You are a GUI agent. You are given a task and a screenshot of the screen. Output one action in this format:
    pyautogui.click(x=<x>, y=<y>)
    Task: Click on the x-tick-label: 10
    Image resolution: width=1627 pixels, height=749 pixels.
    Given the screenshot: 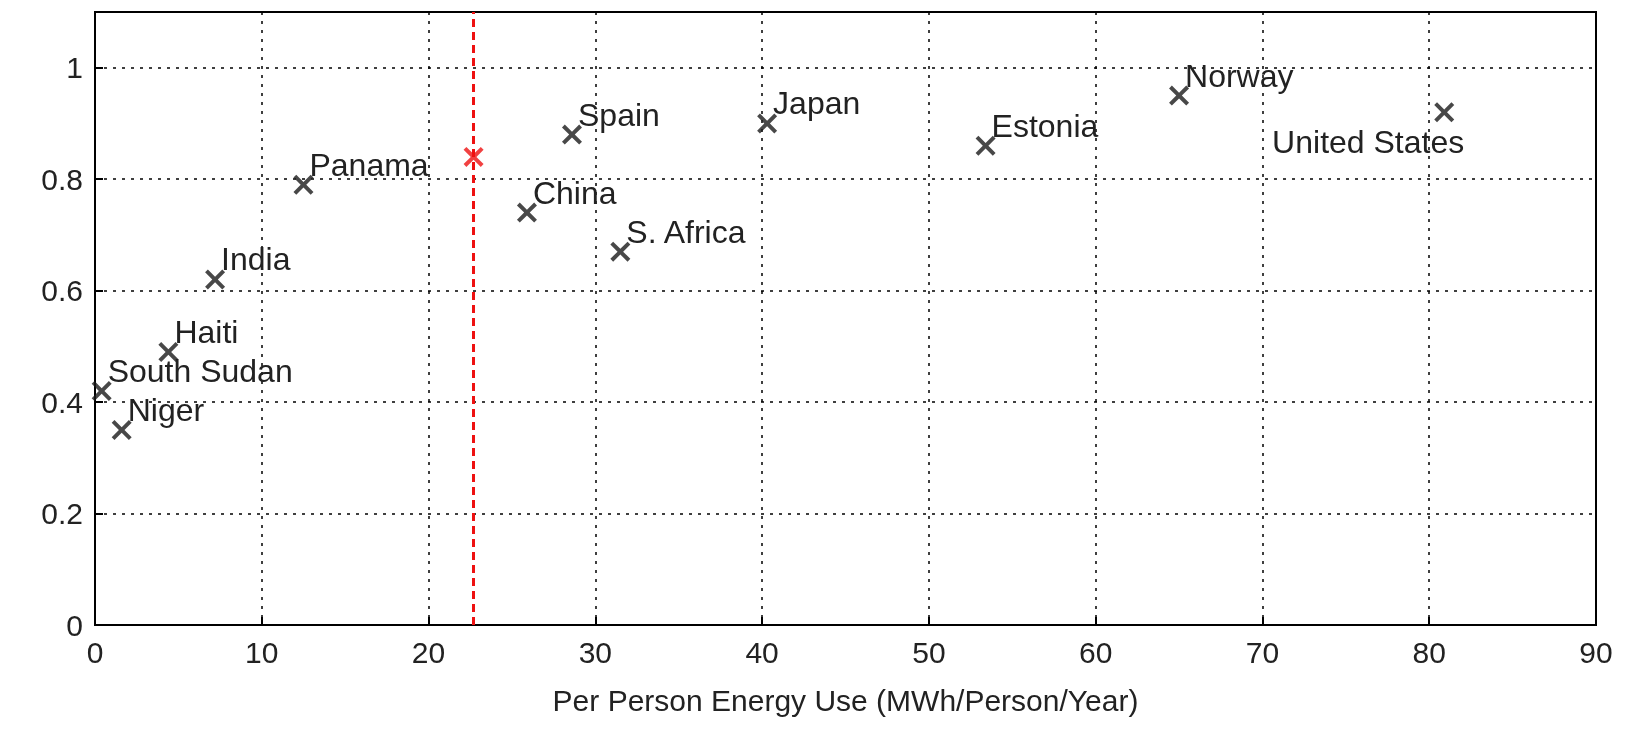 What is the action you would take?
    pyautogui.click(x=262, y=652)
    